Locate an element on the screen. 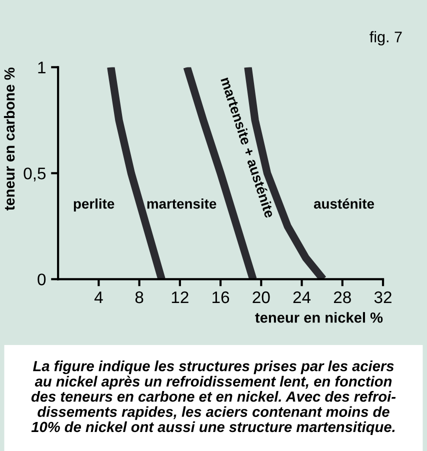 The height and width of the screenshot is (451, 427). y-tick-label: 0,5 is located at coordinates (35, 175).